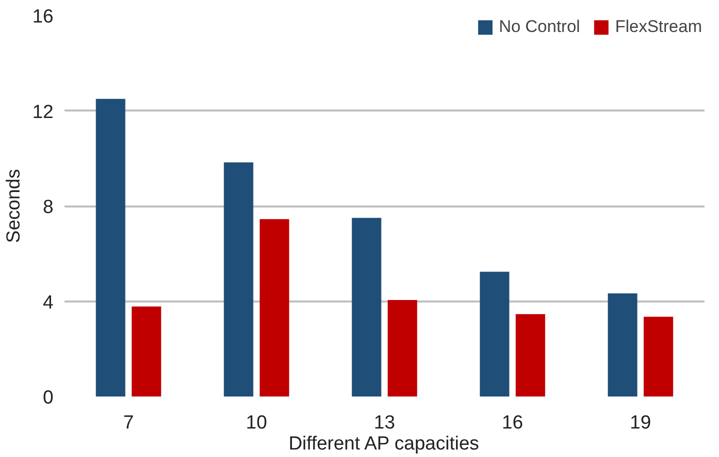 The image size is (719, 457). Describe the element at coordinates (641, 423) in the screenshot. I see `x-tick-label: 19` at that location.